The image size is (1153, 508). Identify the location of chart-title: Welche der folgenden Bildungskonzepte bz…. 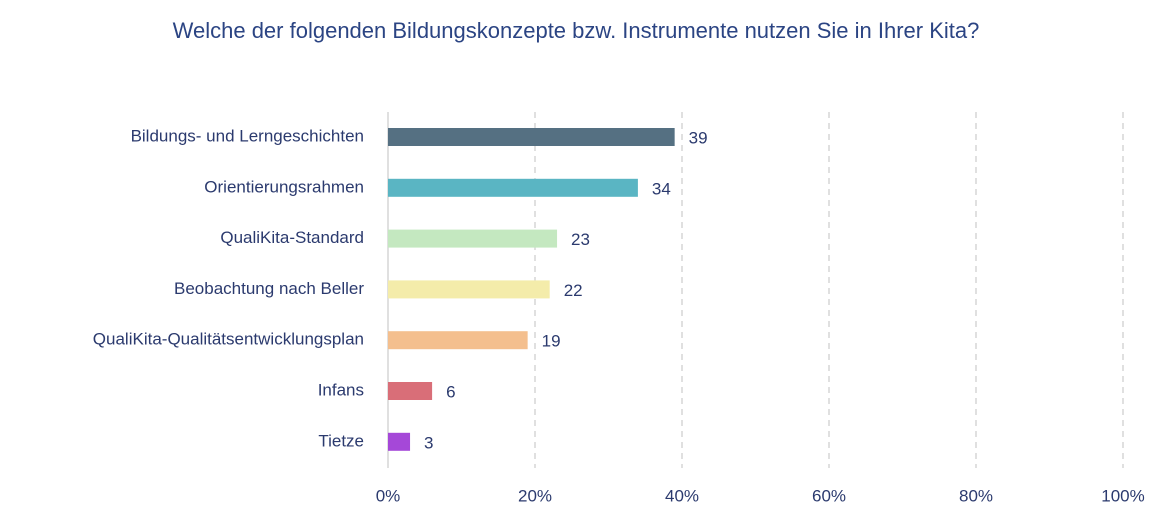
(576, 30).